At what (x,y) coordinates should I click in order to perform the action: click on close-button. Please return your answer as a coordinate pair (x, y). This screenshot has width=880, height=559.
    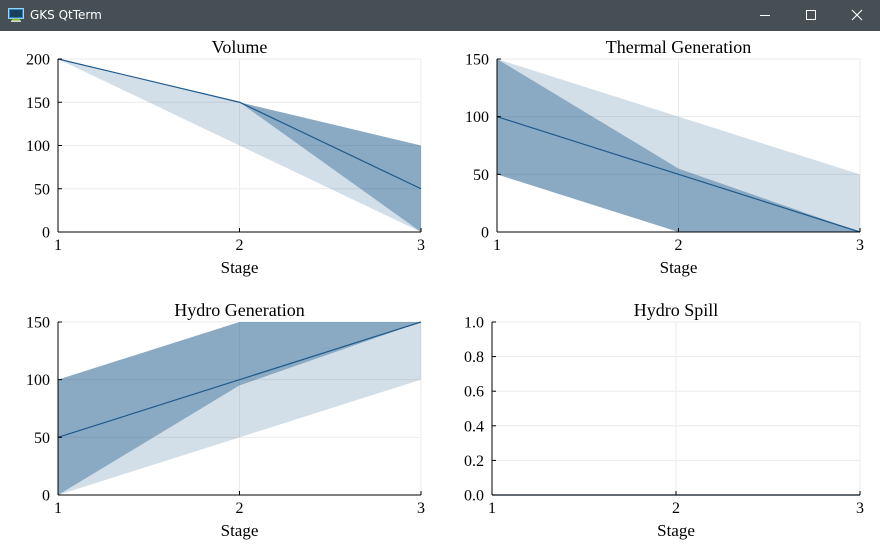
    Looking at the image, I should click on (857, 15).